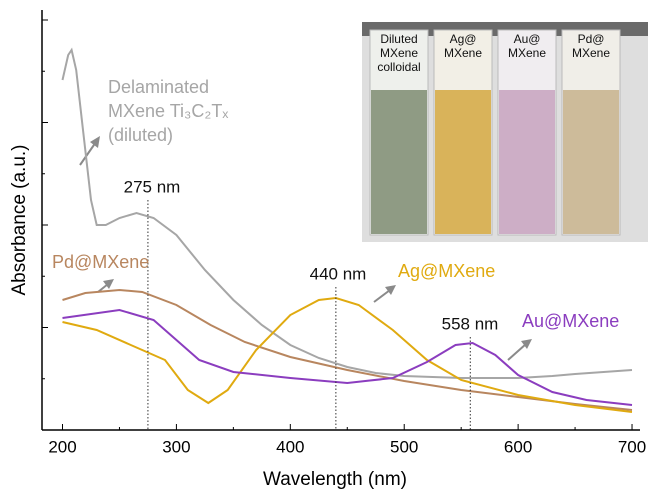  Describe the element at coordinates (19, 219) in the screenshot. I see `y-axis-label: Absorbance (a.u.)` at that location.